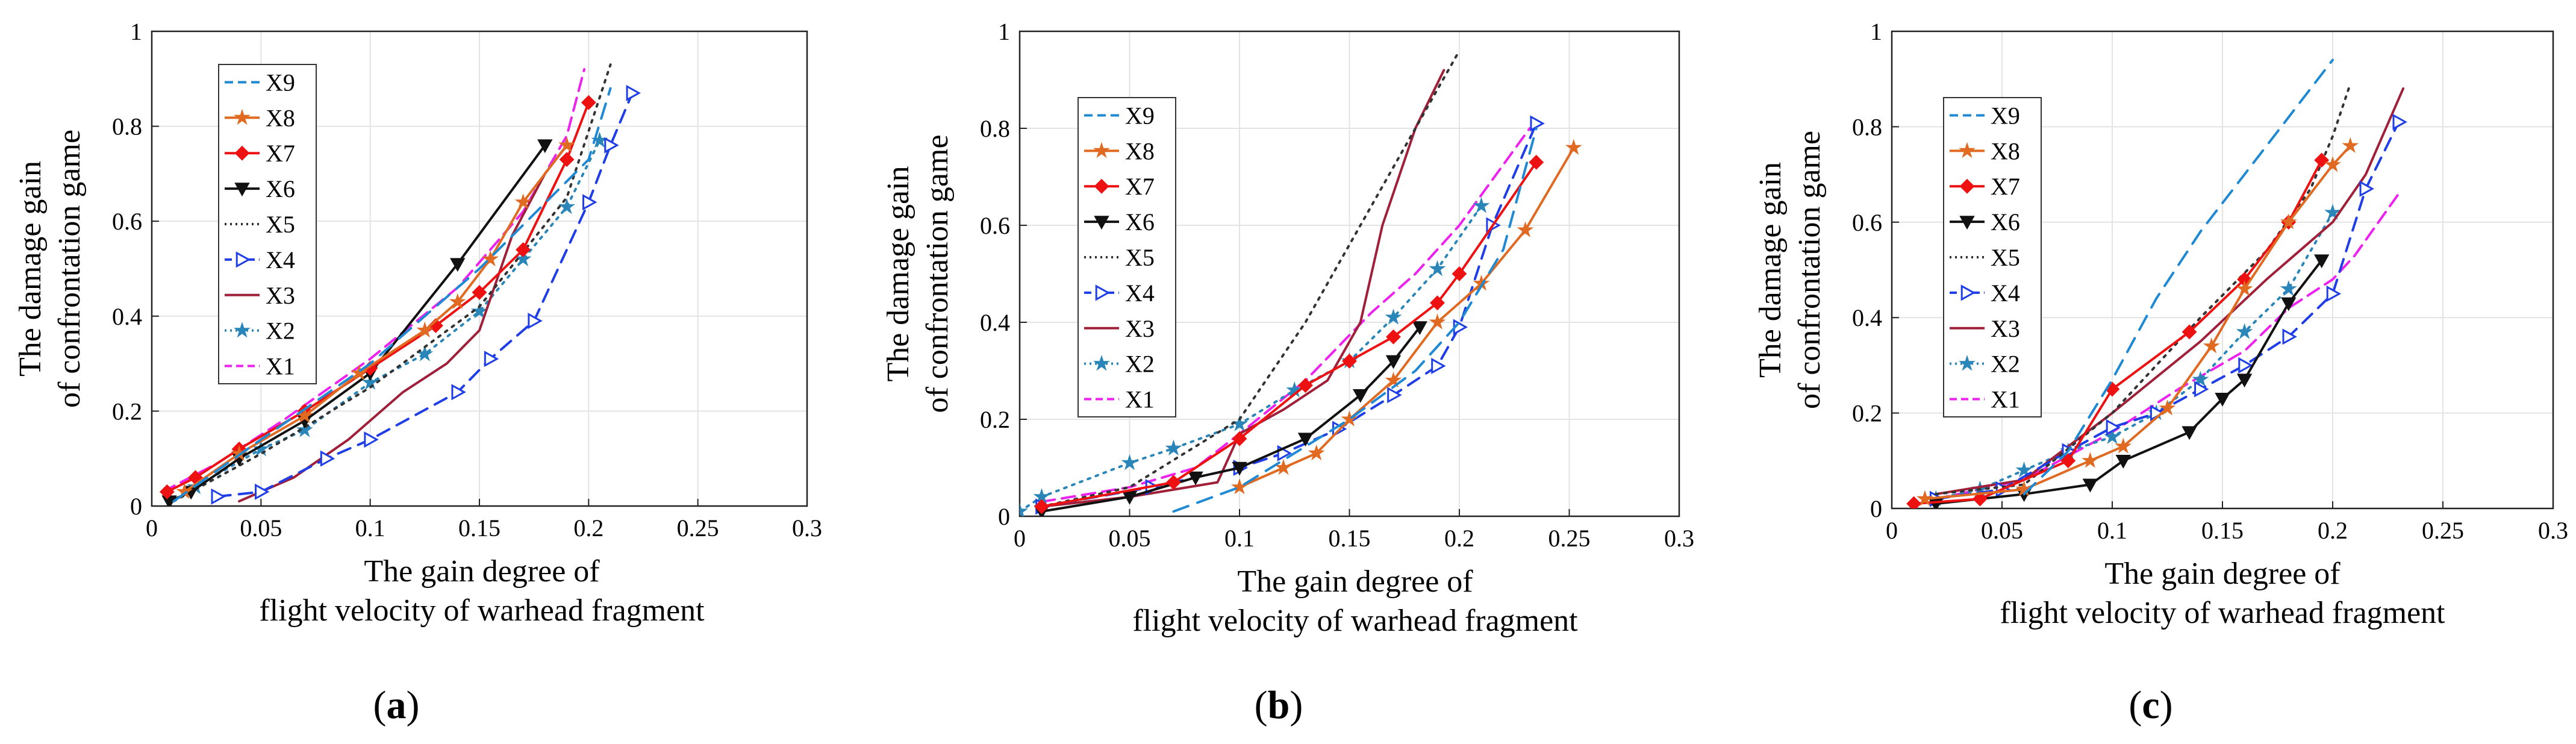 The image size is (2576, 744). I want to click on series-line-x4, so click(425, 295).